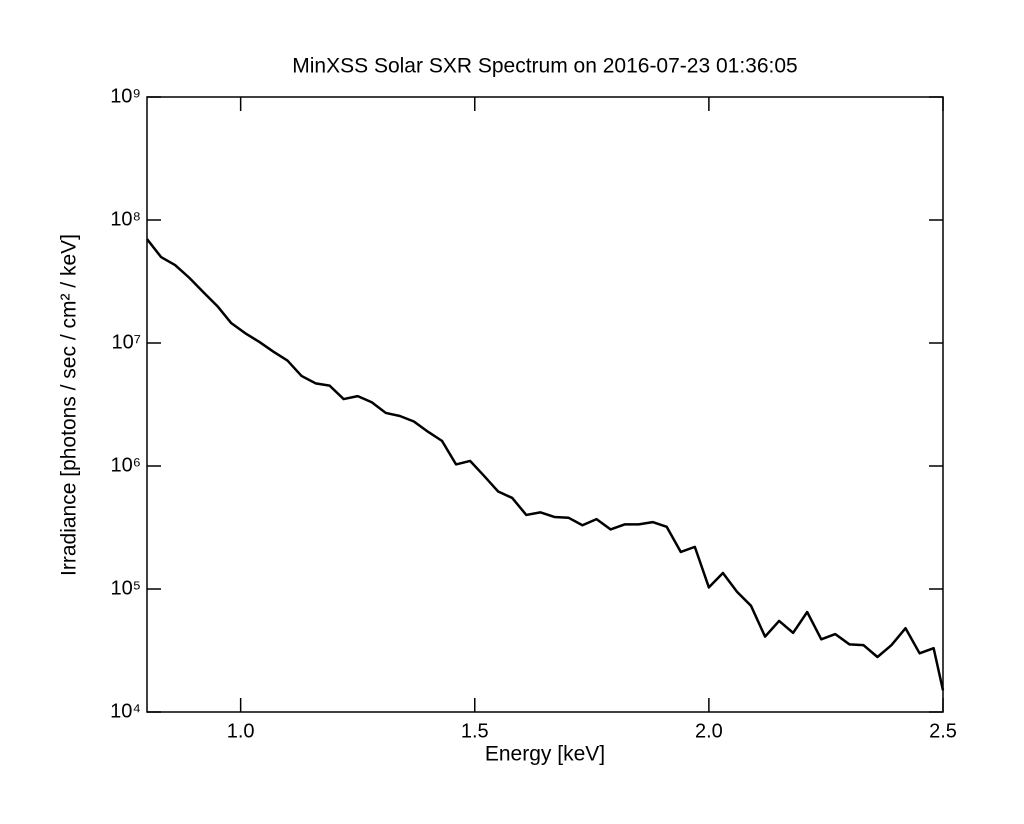  I want to click on x-axis-label: Energy [keV], so click(545, 754).